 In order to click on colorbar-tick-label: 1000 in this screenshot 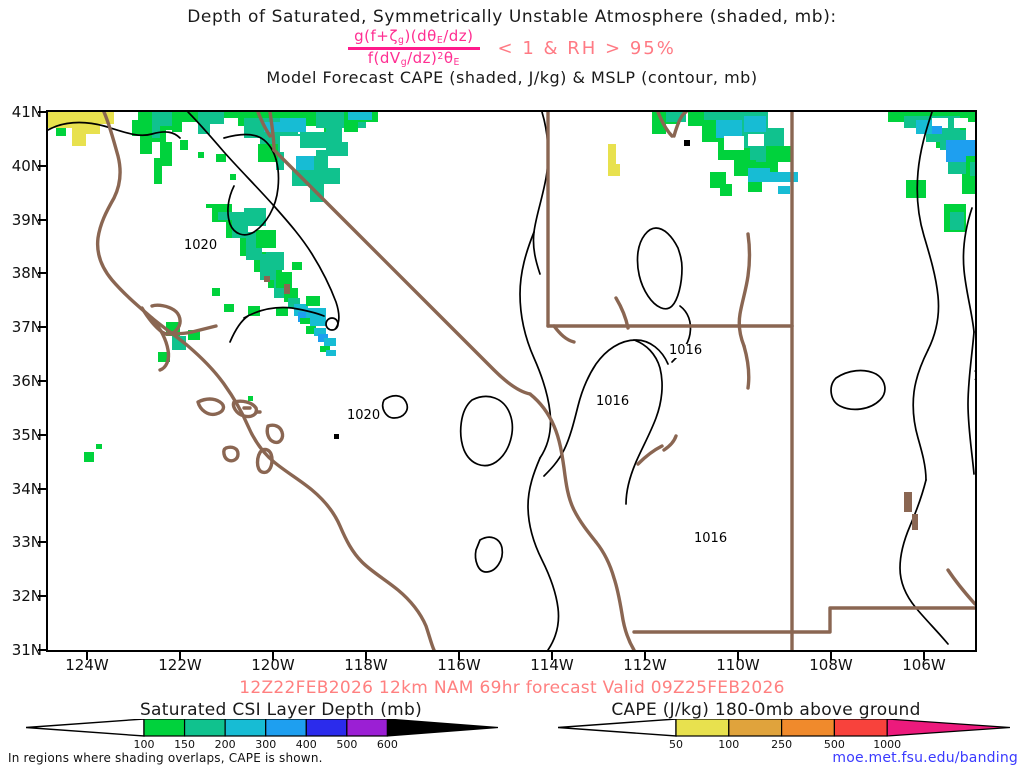, I will do `click(887, 744)`.